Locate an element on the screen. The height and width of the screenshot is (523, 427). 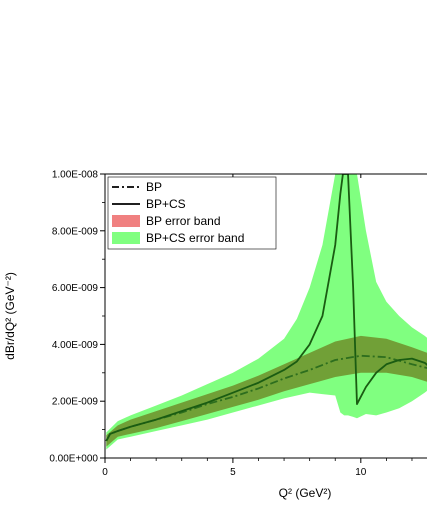
y-tick-label: 0.00E+000 is located at coordinates (73, 459).